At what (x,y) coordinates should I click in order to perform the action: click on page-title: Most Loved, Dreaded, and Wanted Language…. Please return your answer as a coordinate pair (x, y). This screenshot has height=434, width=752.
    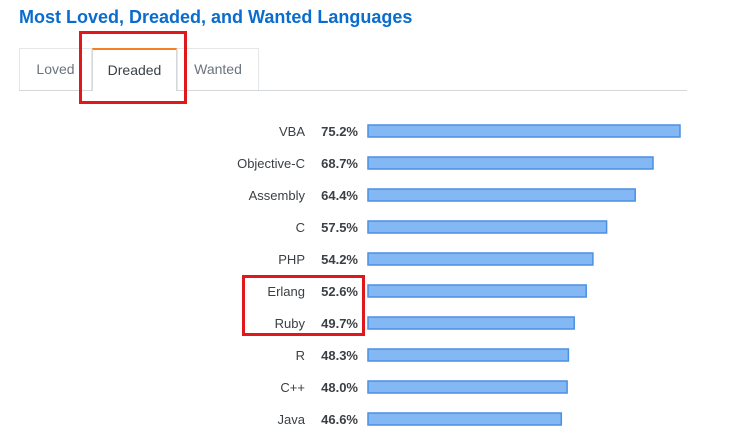
    Looking at the image, I should click on (216, 17).